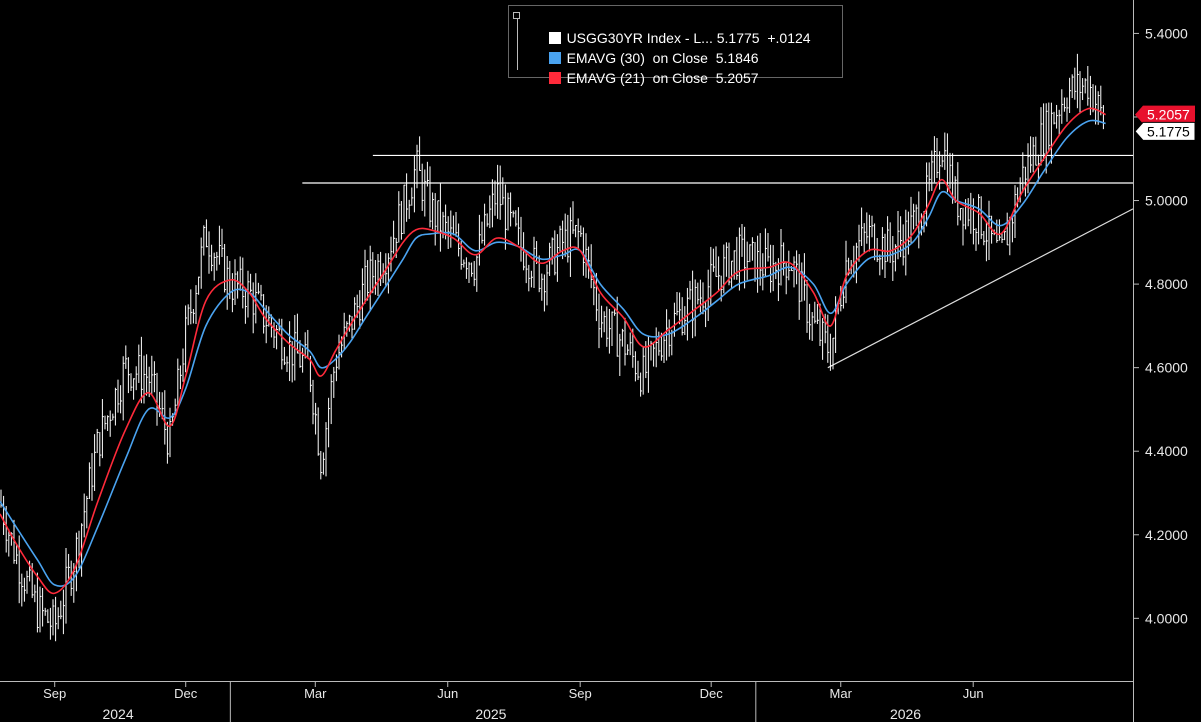 The width and height of the screenshot is (1201, 722). Describe the element at coordinates (1166, 618) in the screenshot. I see `y-tick-label: 4.0000` at that location.